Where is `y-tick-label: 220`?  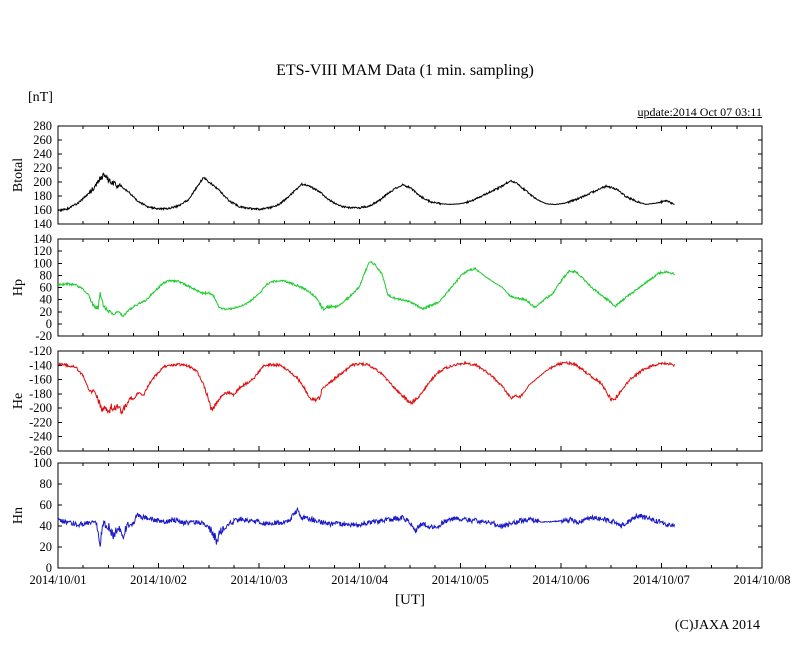 y-tick-label: 220 is located at coordinates (42, 168).